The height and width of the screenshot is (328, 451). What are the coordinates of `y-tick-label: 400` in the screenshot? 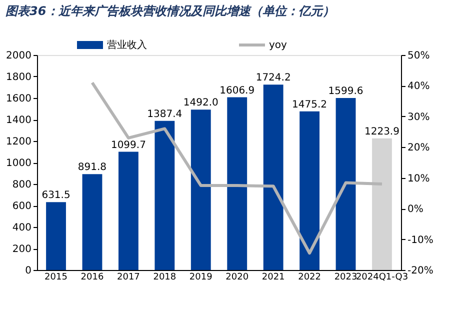 It's located at (22, 228).